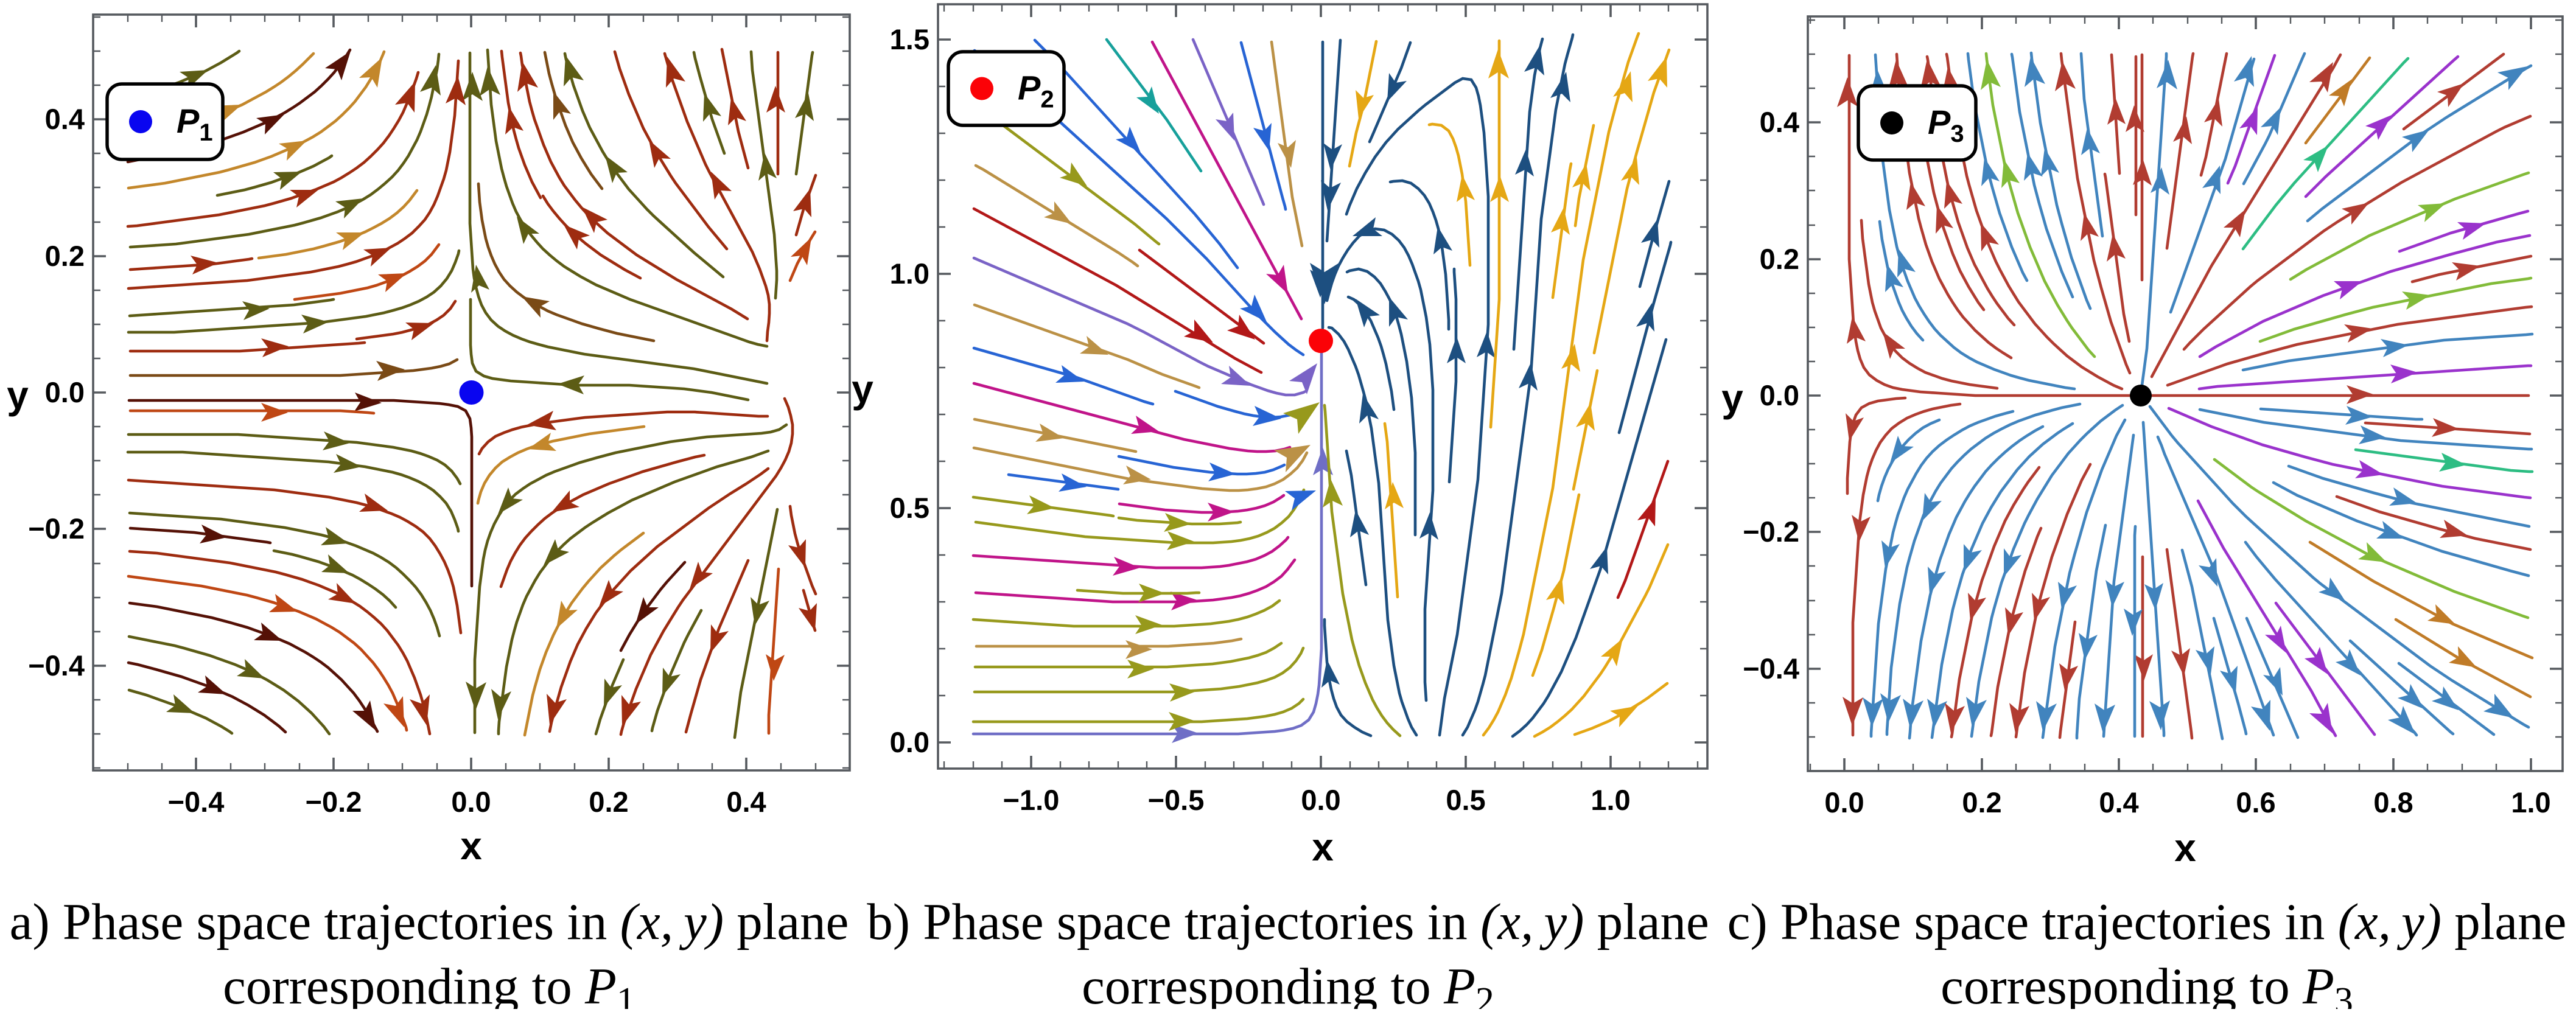  I want to click on svg-text: −0.5, so click(1176, 800).